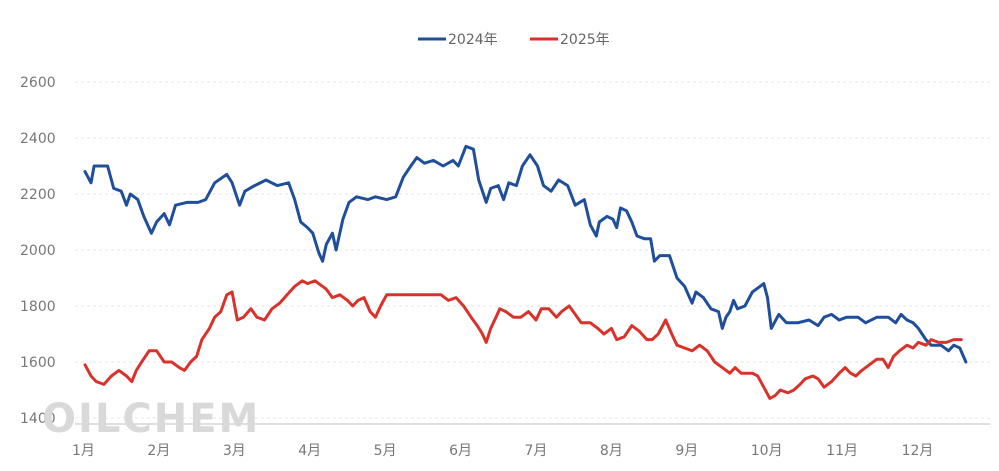 This screenshot has width=999, height=471. I want to click on x-tick-label: 11月, so click(842, 451).